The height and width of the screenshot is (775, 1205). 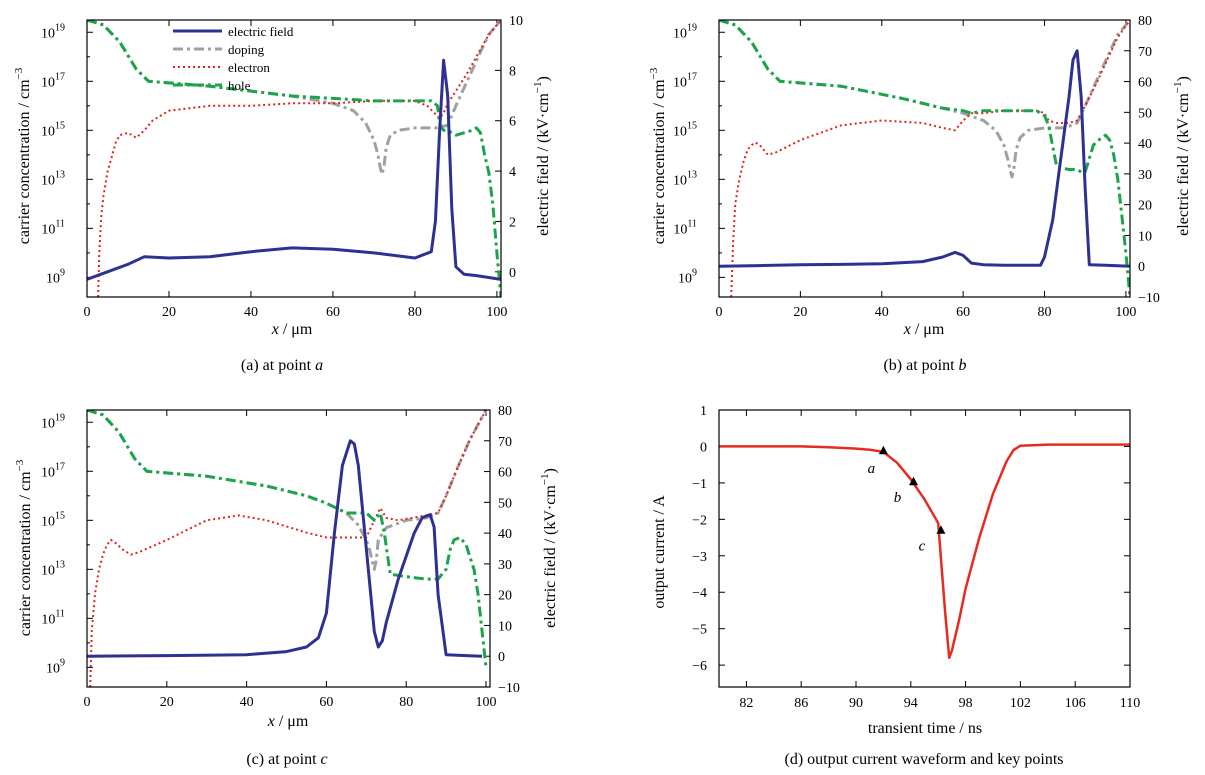 What do you see at coordinates (512, 172) in the screenshot?
I see `y-tick-label-right-a: 4` at bounding box center [512, 172].